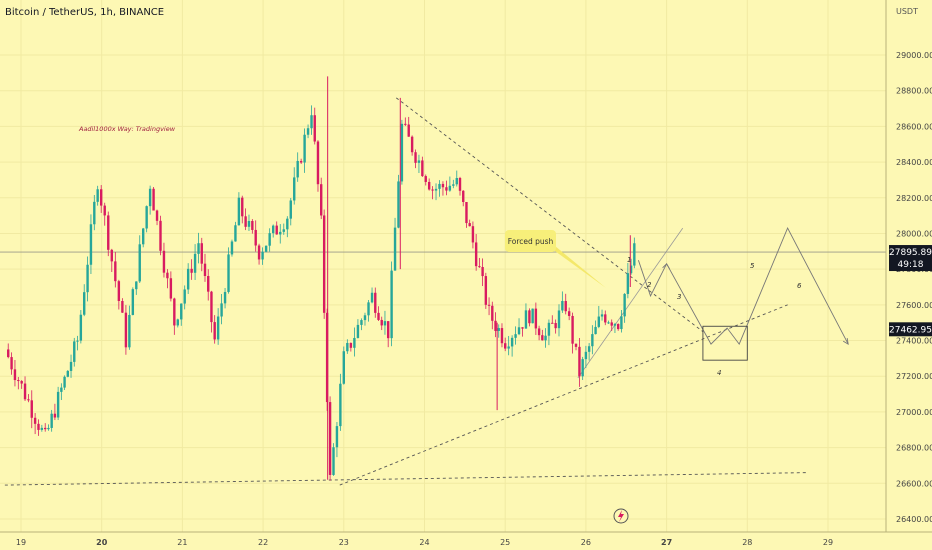  I want to click on callout-text: Forced push, so click(531, 241).